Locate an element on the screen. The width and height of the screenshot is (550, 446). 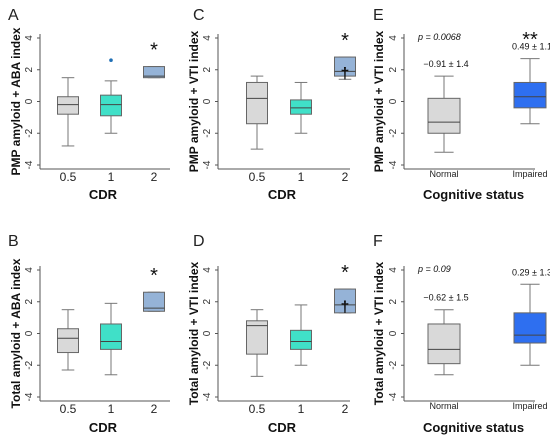
mean-sd-label: 0.29 ± 1.3 is located at coordinates (531, 272).